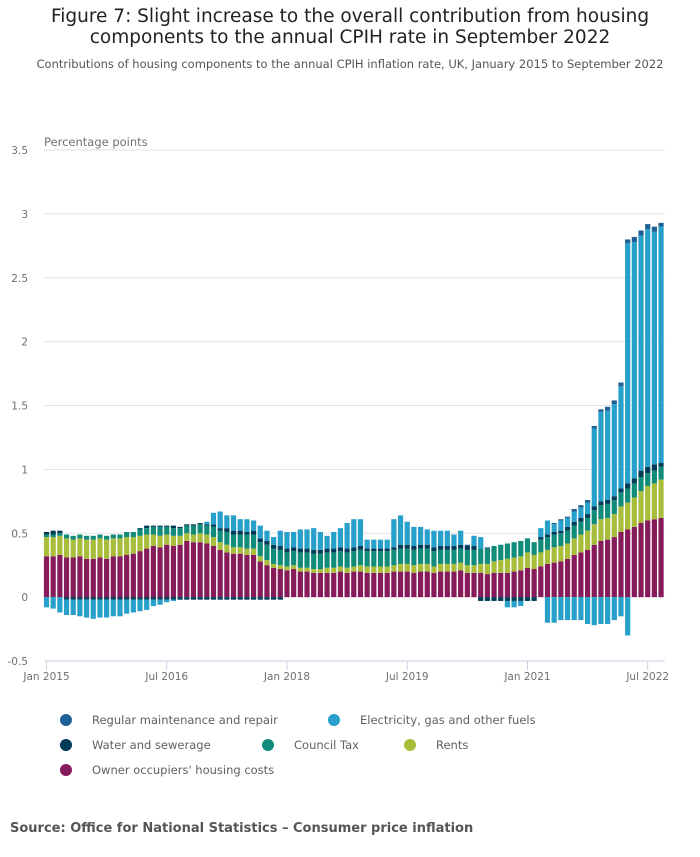 The image size is (700, 857). Describe the element at coordinates (183, 770) in the screenshot. I see `legend-label: Owner occupiers' housing costs` at that location.